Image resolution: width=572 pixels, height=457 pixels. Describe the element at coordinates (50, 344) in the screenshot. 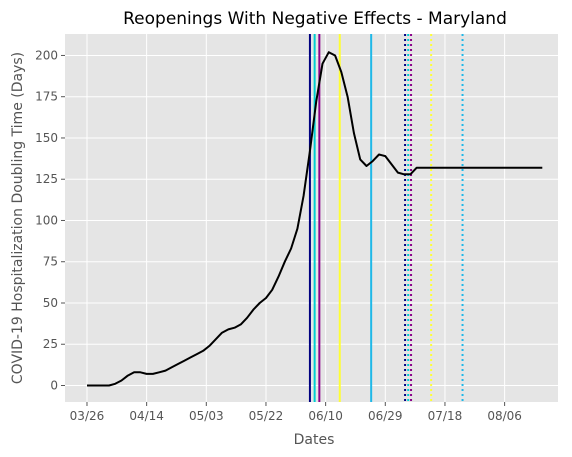

I see `y-tick-label: 25` at that location.